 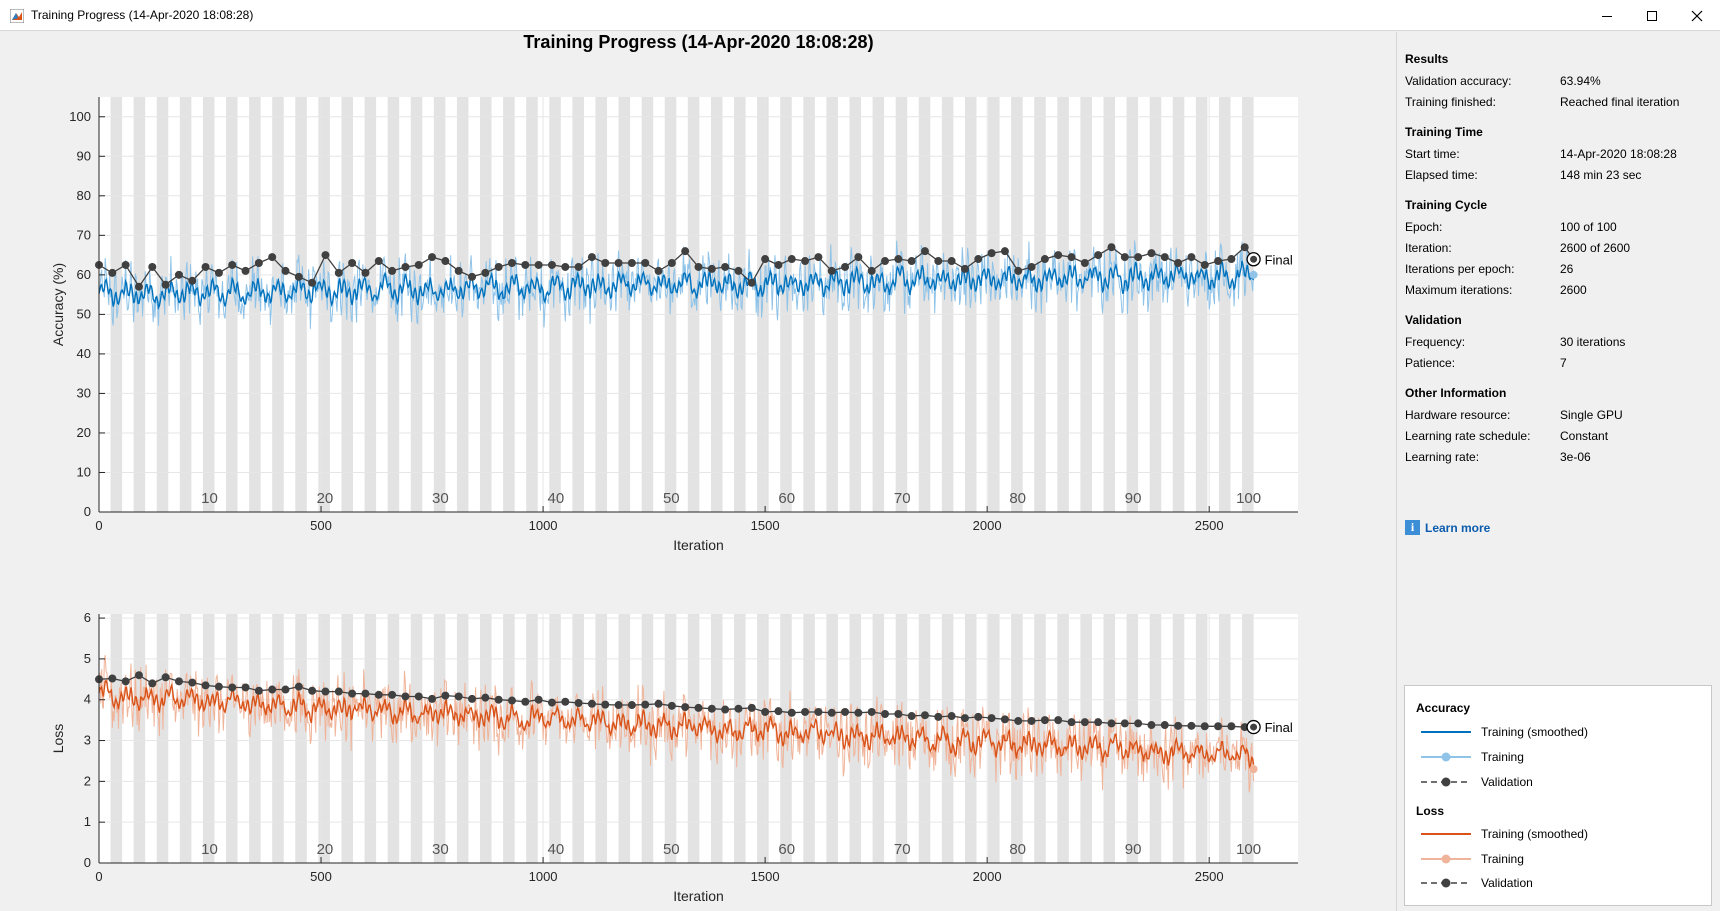 I want to click on y-tick-label: 0, so click(x=87, y=862).